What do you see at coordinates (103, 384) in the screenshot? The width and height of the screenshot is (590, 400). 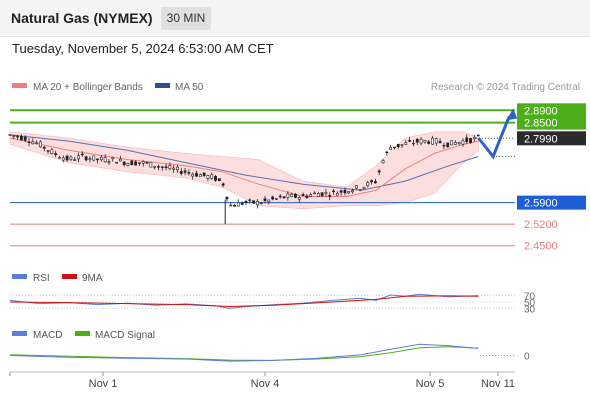 I see `x-tick-label: Nov 1` at bounding box center [103, 384].